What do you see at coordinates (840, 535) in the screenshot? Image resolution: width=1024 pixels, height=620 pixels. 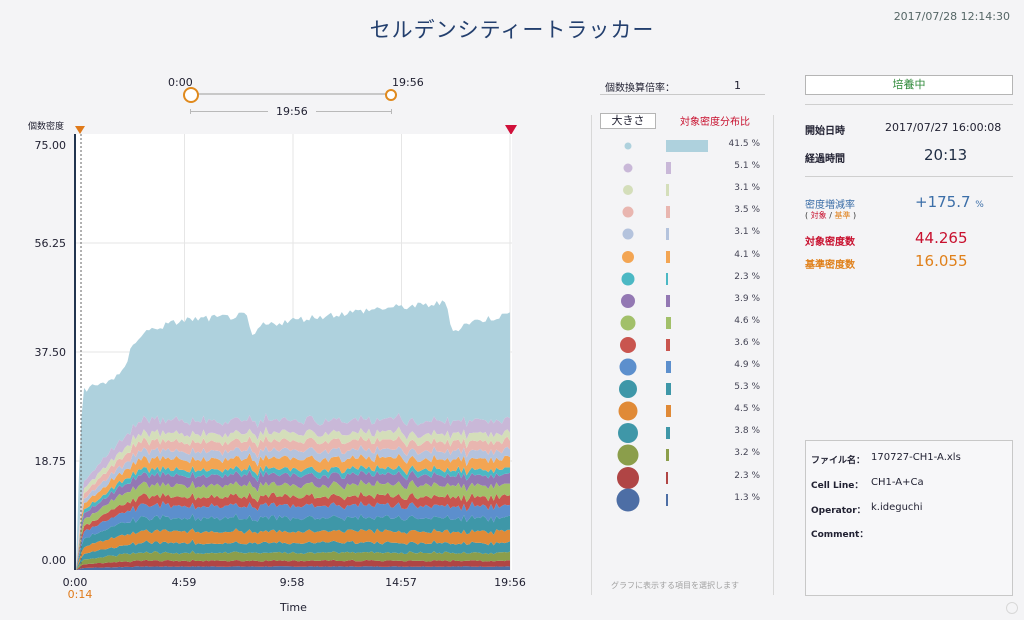 I see `comment-label: Comment：` at bounding box center [840, 535].